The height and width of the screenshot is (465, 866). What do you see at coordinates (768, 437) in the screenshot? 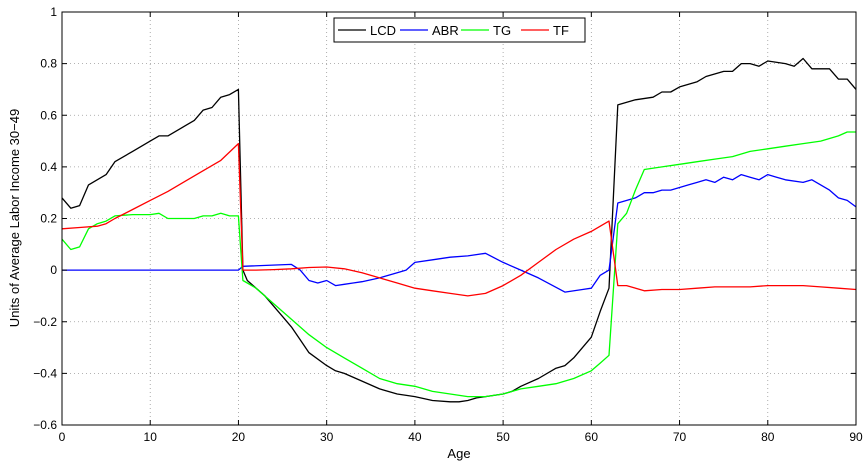
I see `x-tick-label: 80` at bounding box center [768, 437].